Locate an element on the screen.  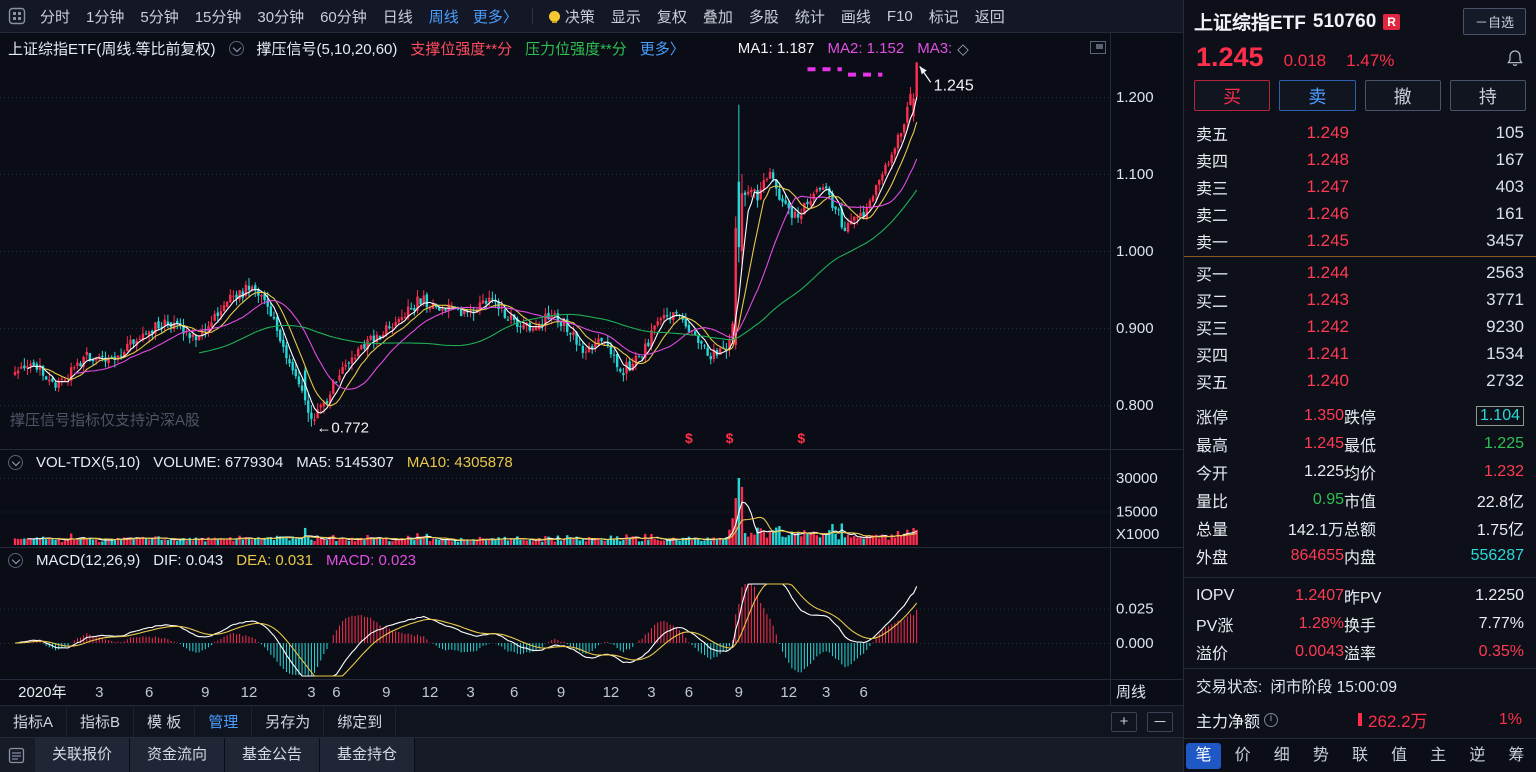
info-icon is located at coordinates (1271, 719).